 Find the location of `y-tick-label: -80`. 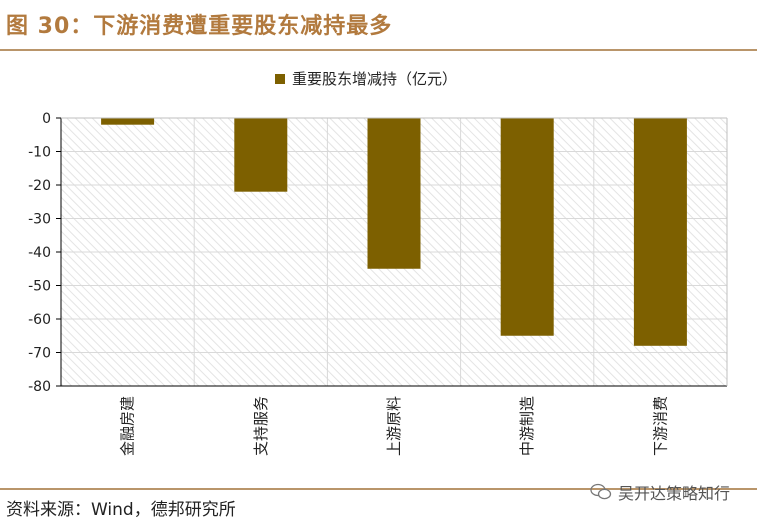

y-tick-label: -80 is located at coordinates (39, 387).